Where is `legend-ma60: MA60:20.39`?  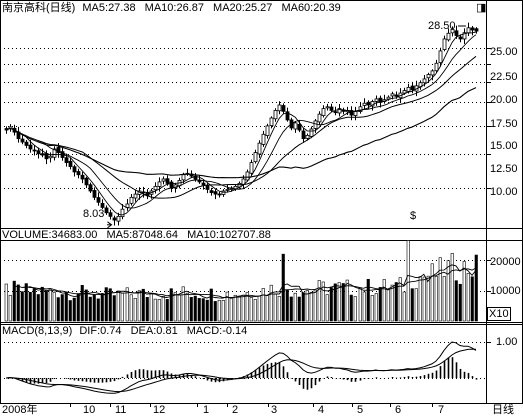
legend-ma60: MA60:20.39 is located at coordinates (311, 8).